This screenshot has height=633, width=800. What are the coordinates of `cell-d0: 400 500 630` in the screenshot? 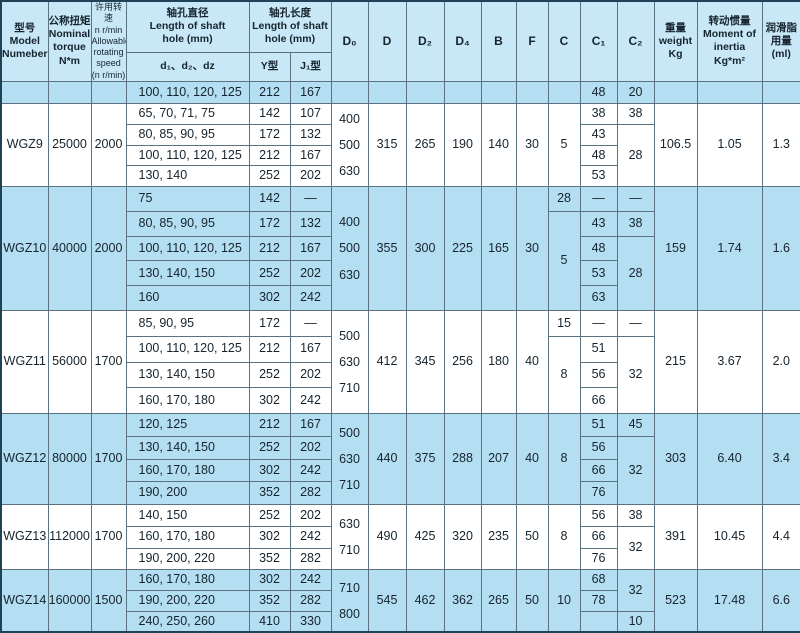 It's located at (349, 248).